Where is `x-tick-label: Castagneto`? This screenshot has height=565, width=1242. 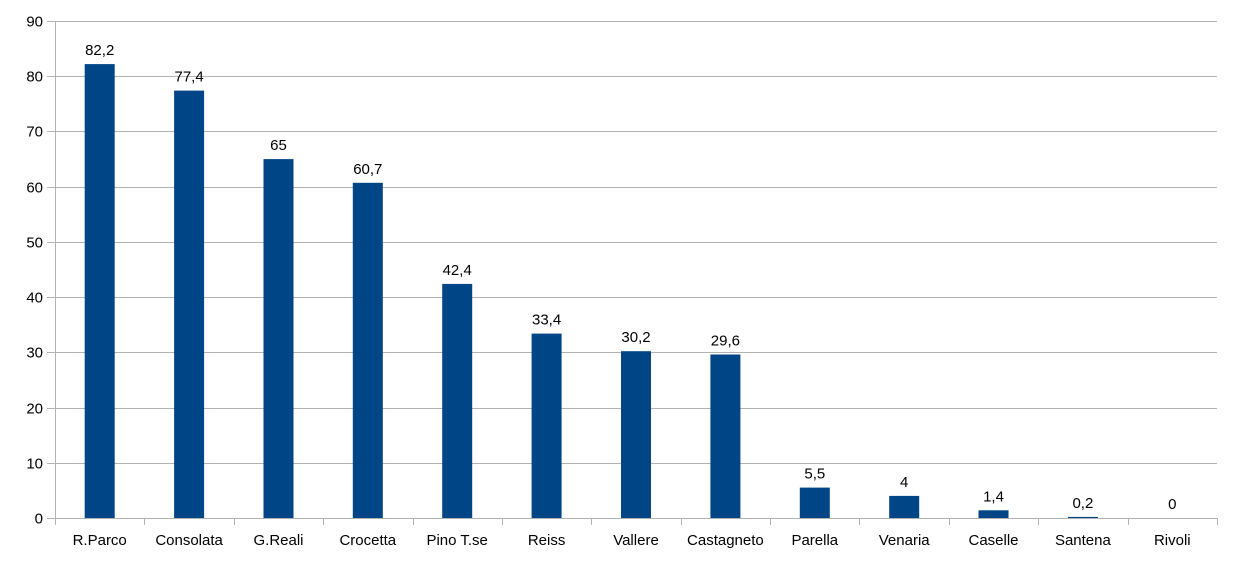 x-tick-label: Castagneto is located at coordinates (725, 540).